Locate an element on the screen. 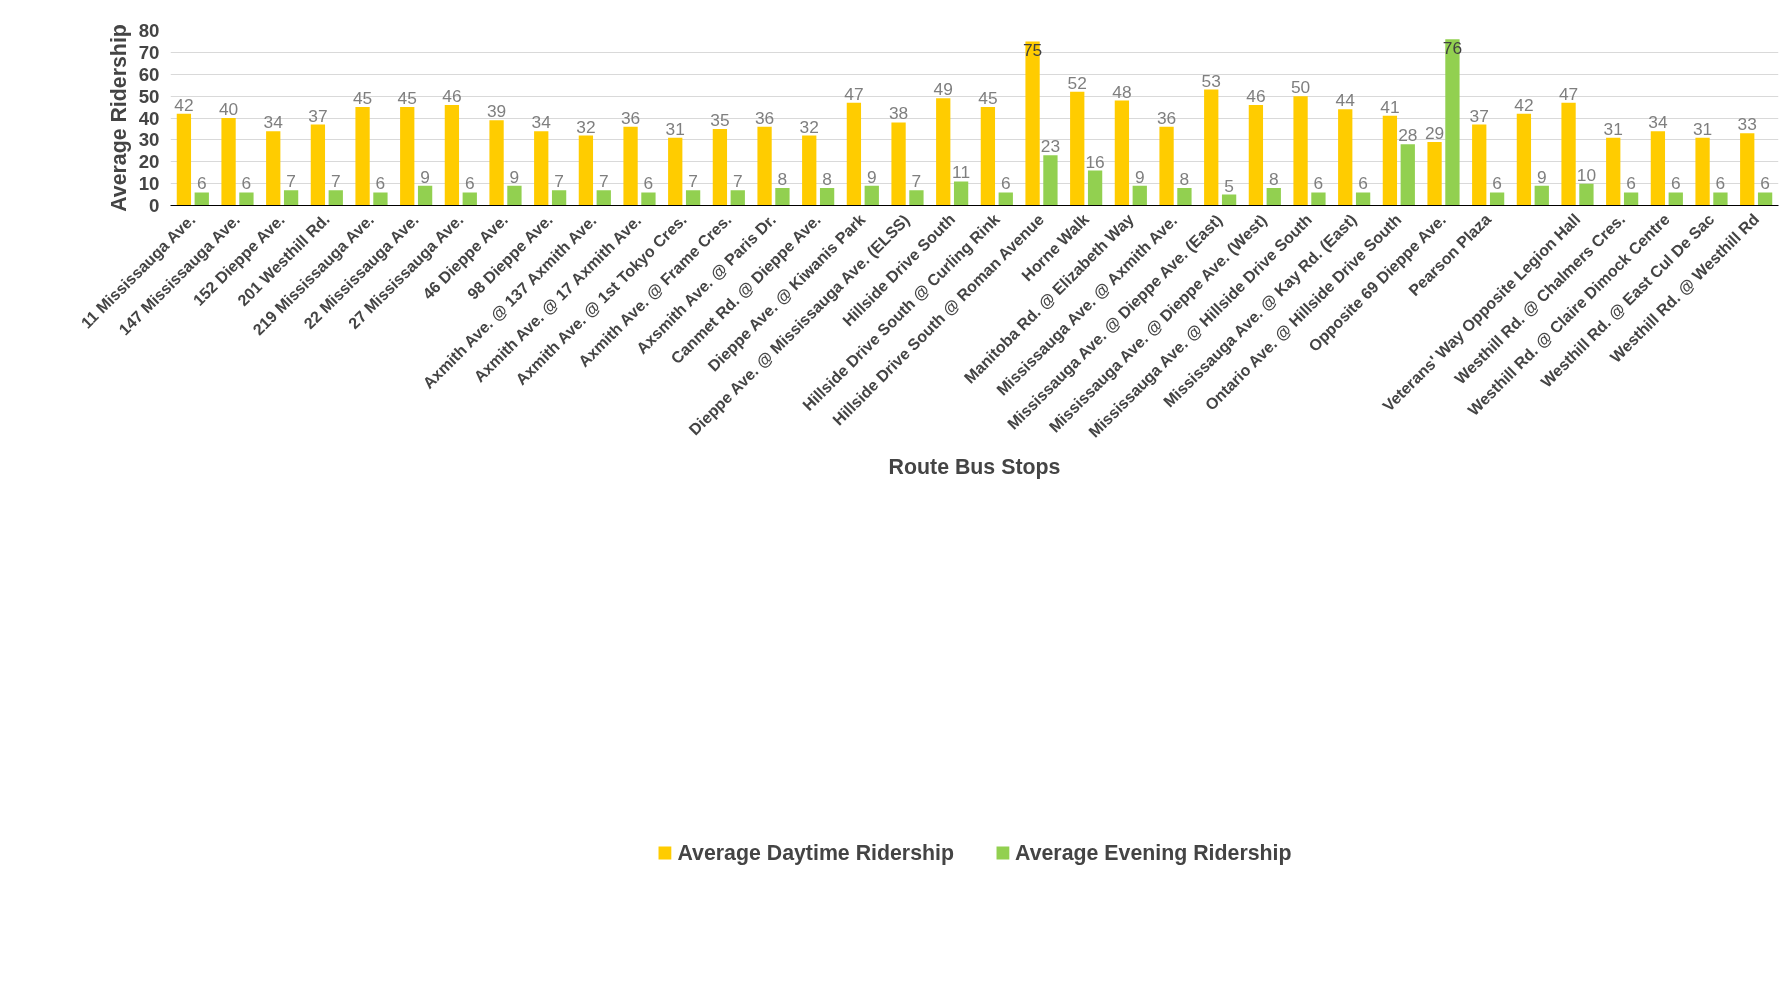 This screenshot has width=1788, height=987. data-label: 49 is located at coordinates (943, 89).